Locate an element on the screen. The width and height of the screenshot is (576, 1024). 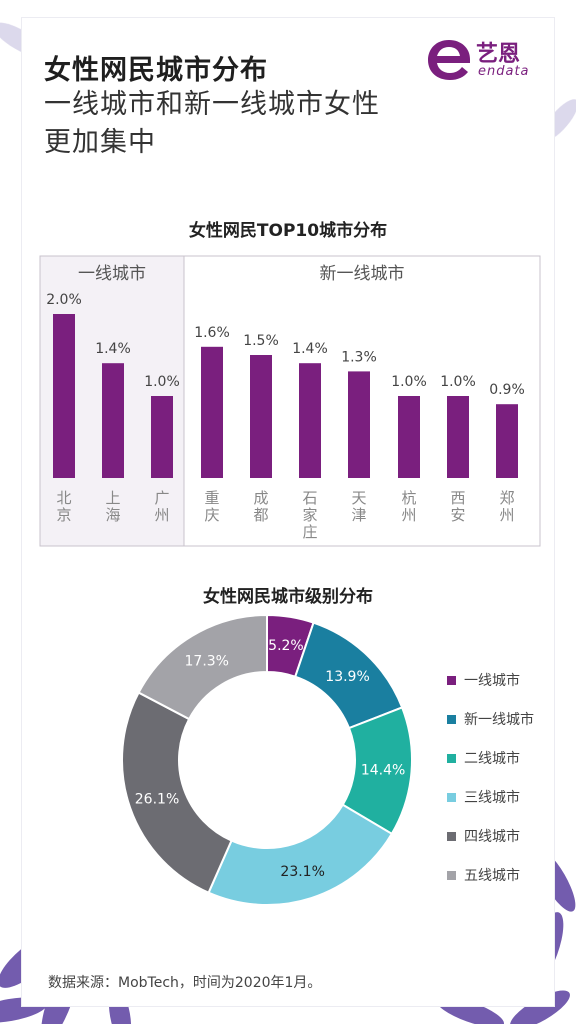
group-label-new-tier1: 新一线城市 is located at coordinates (362, 274).